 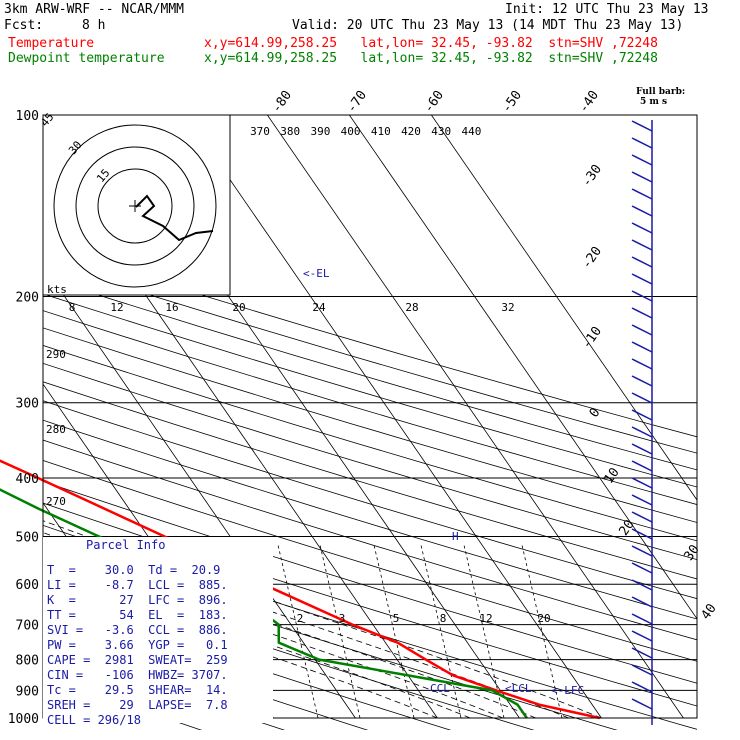 What do you see at coordinates (27, 626) in the screenshot?
I see `pressure-tick-label: 700` at bounding box center [27, 626].